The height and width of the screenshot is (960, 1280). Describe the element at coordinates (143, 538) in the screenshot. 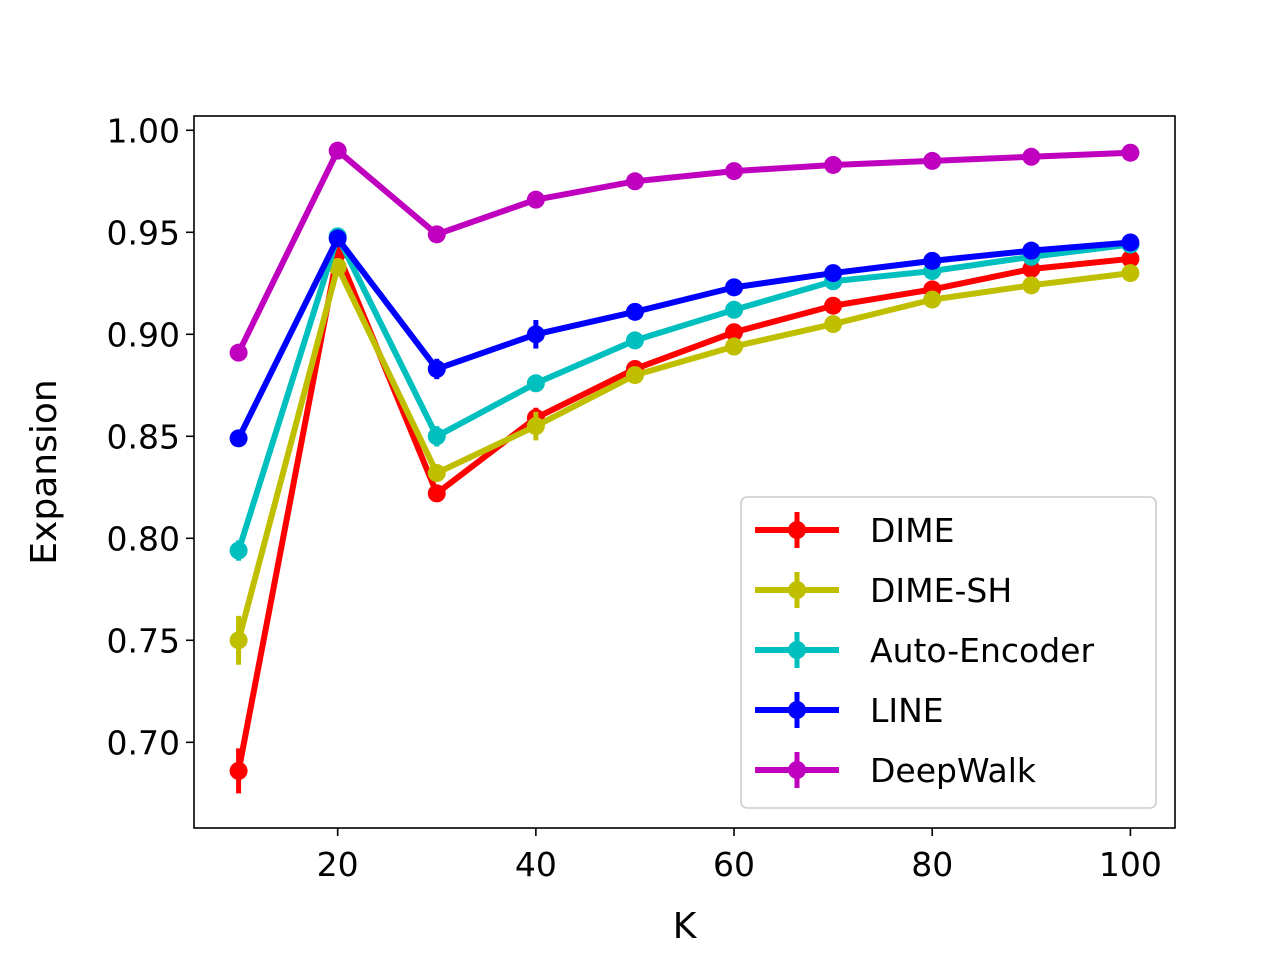

I see `y-tick-label: 0.80` at that location.